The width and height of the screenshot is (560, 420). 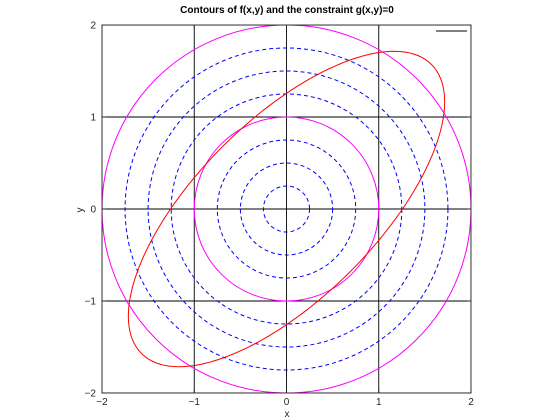 I want to click on y-tick-label: 2, so click(x=93, y=26).